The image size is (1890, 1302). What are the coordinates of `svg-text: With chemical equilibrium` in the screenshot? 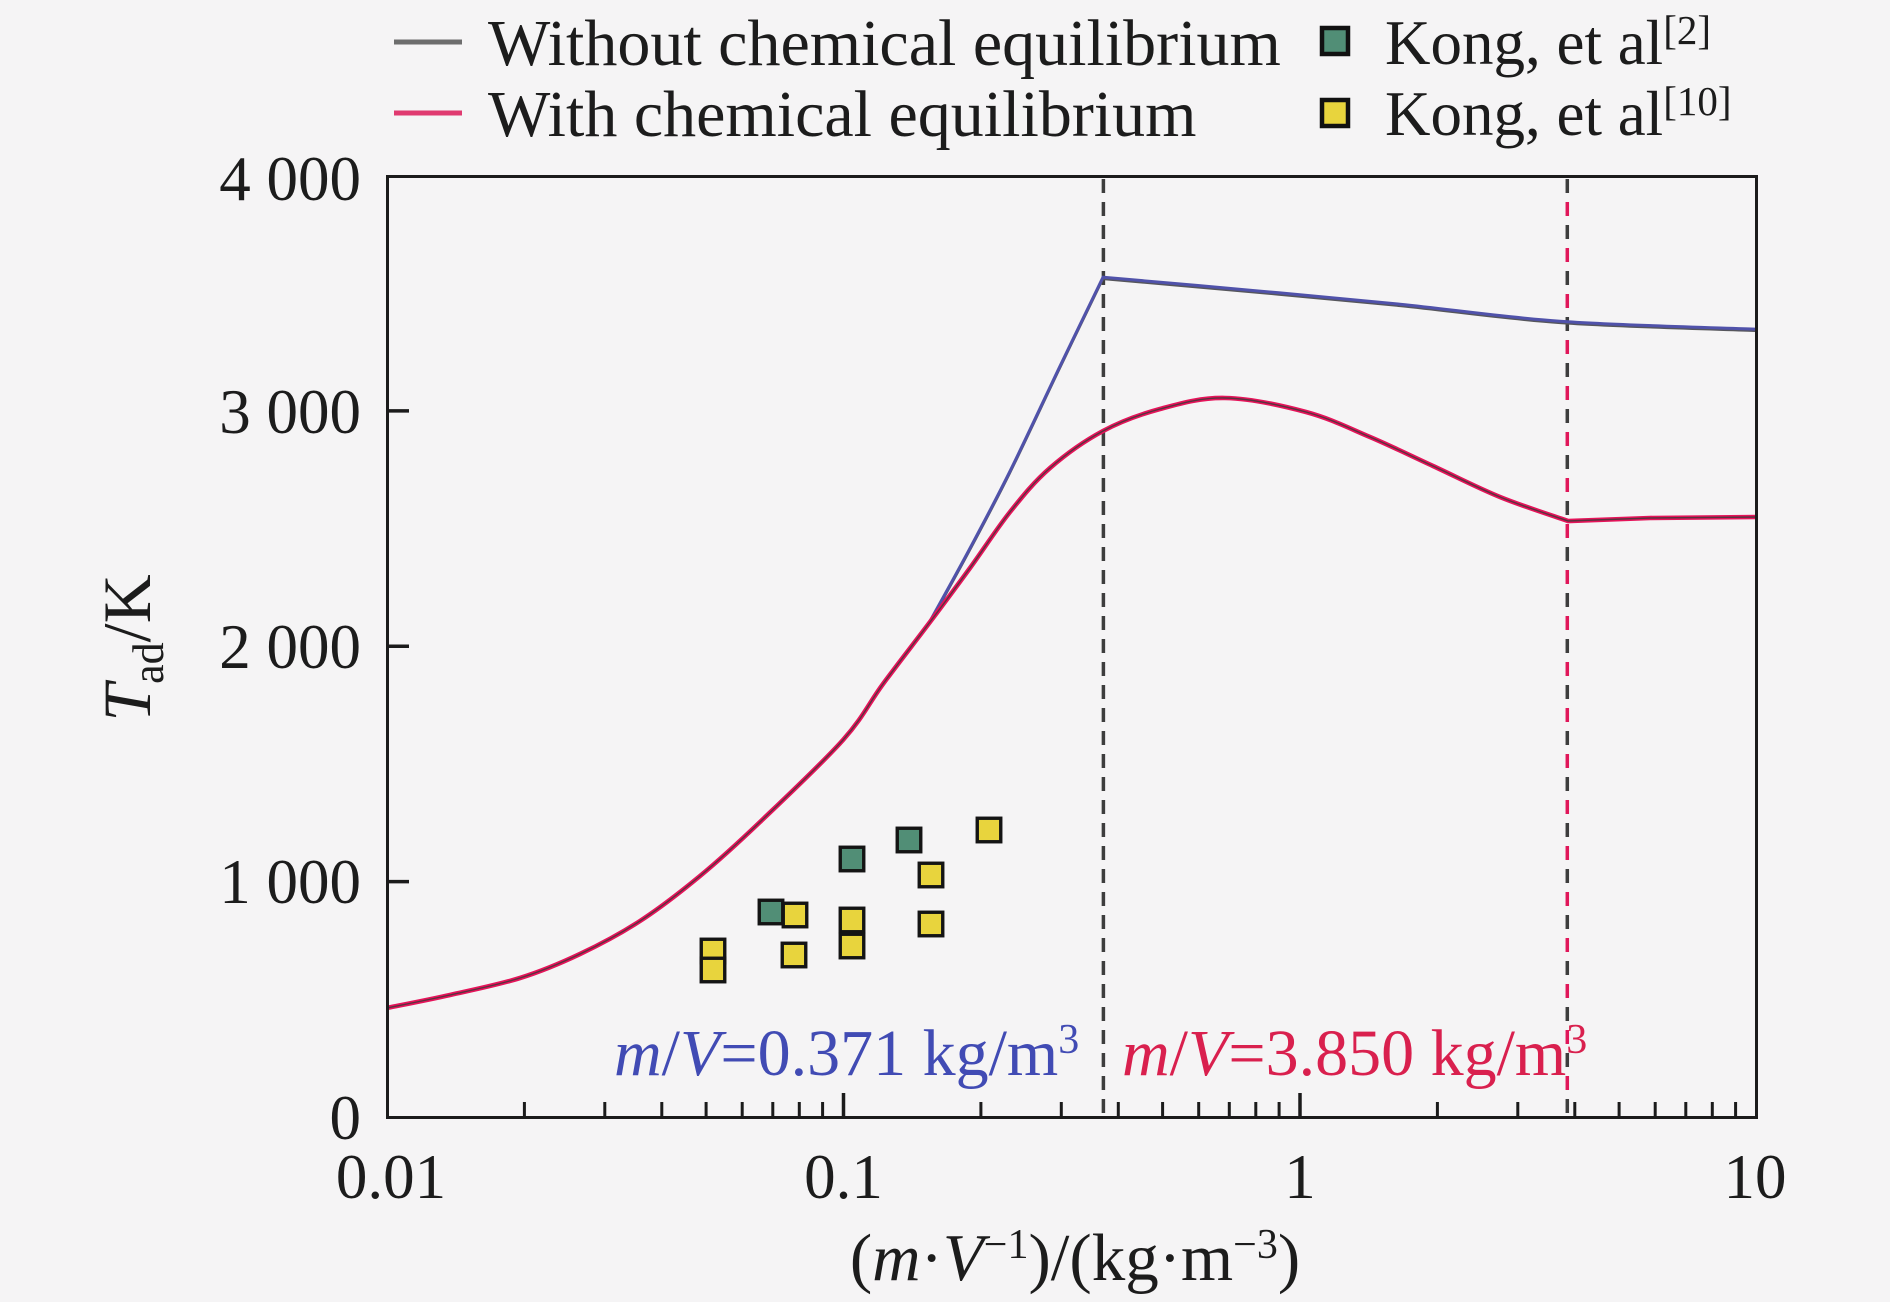 It's located at (842, 114).